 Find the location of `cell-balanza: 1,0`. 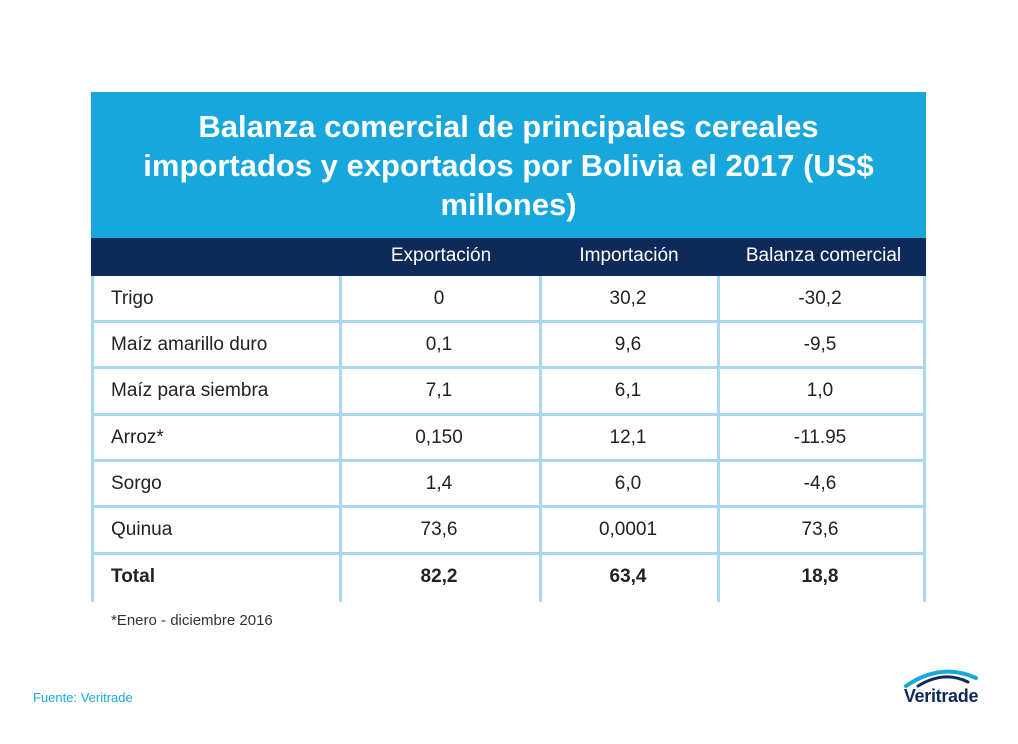

cell-balanza: 1,0 is located at coordinates (820, 390).